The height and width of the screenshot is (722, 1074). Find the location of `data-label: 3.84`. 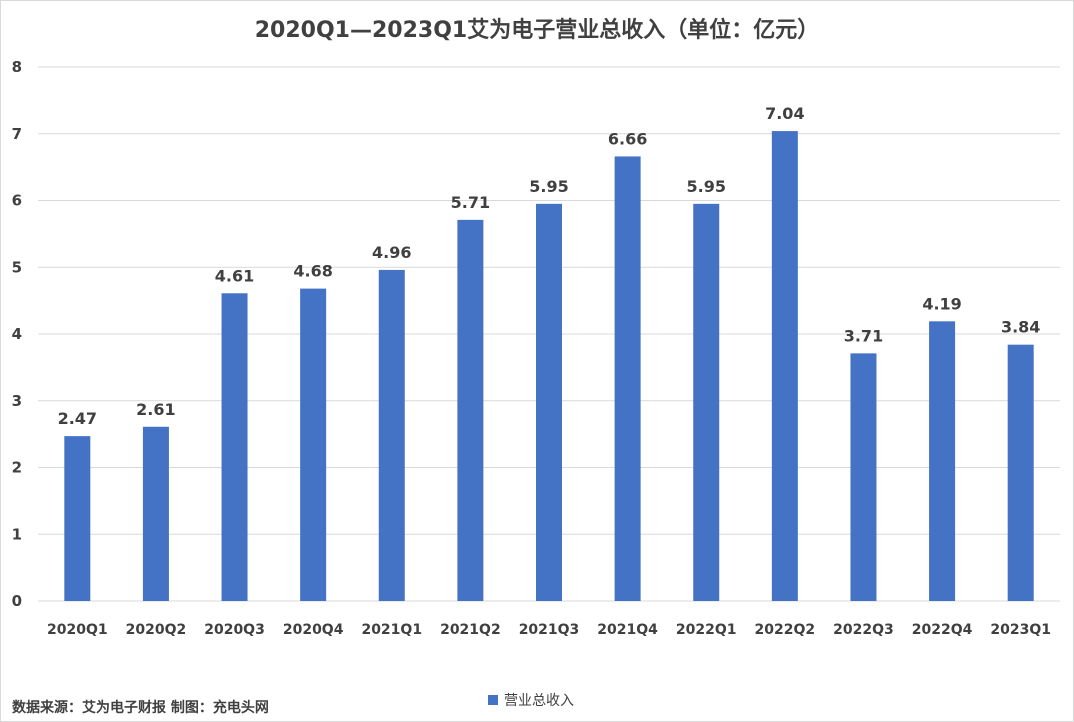

data-label: 3.84 is located at coordinates (1020, 327).